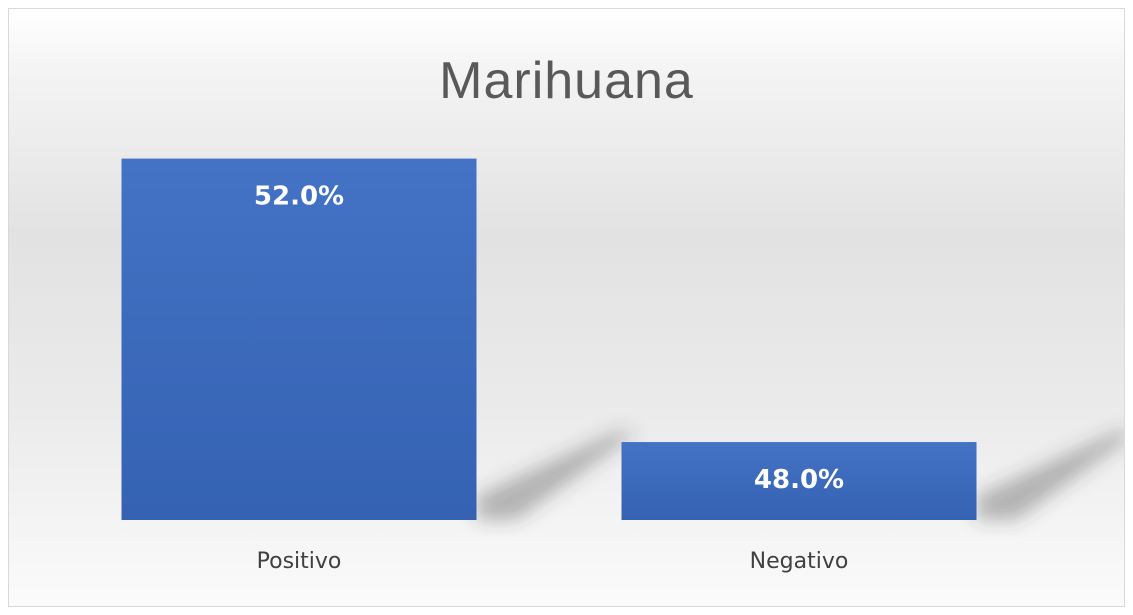  I want to click on chart-title: Marihuana, so click(566, 81).